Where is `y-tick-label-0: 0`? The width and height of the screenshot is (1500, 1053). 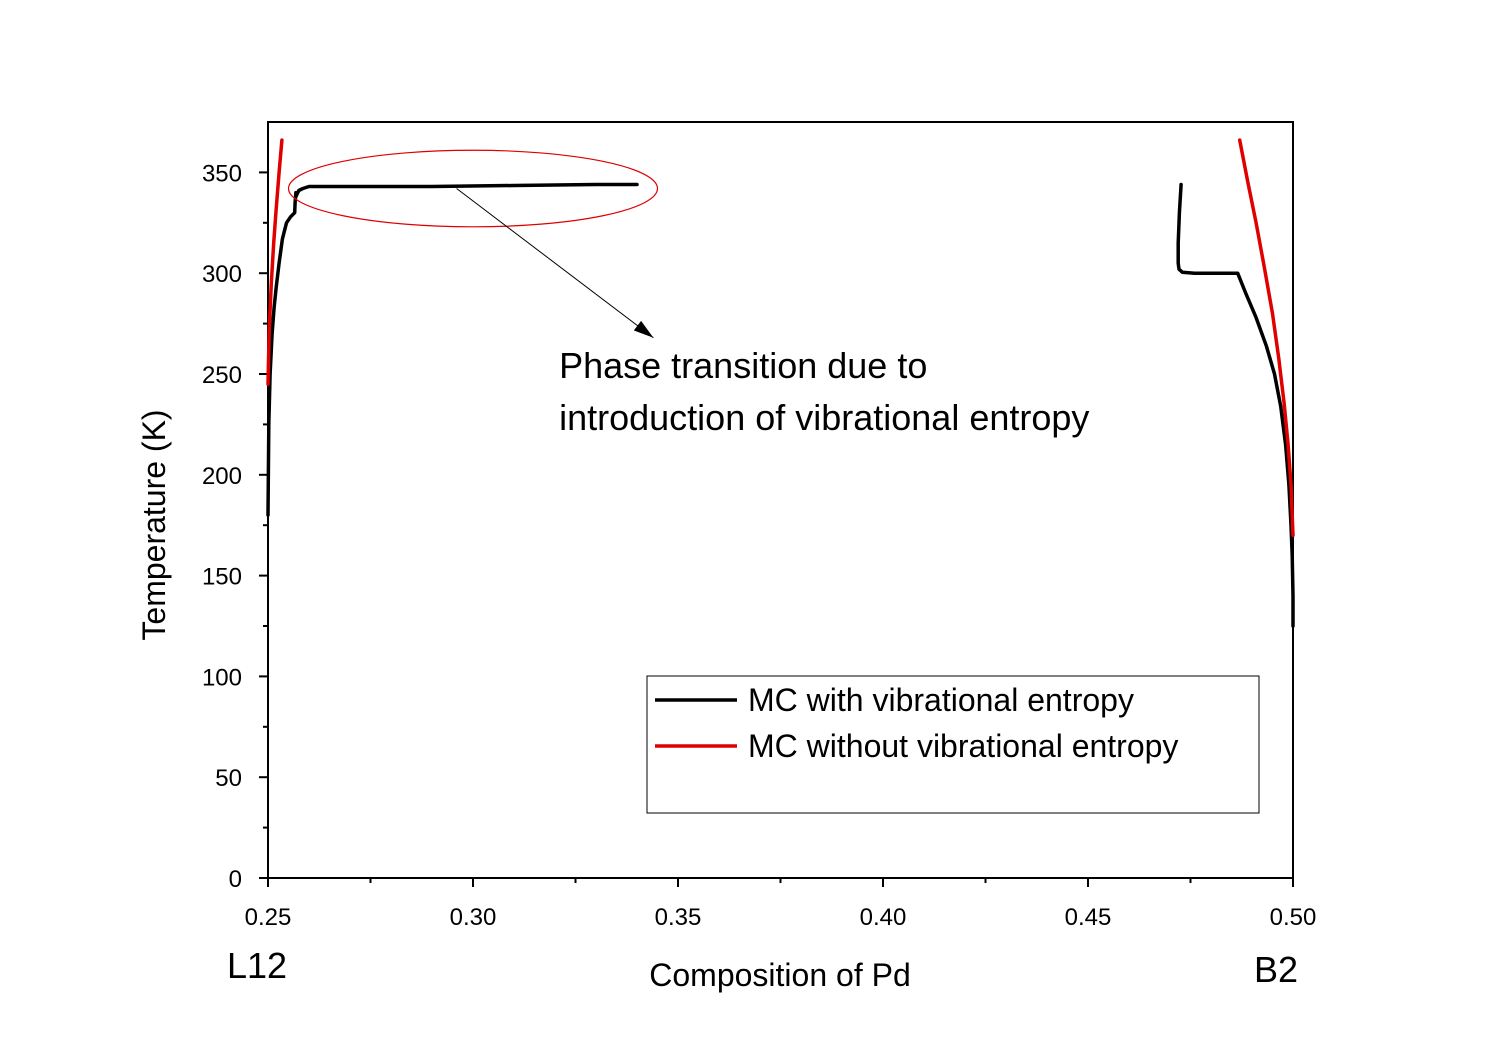 y-tick-label-0: 0 is located at coordinates (235, 879).